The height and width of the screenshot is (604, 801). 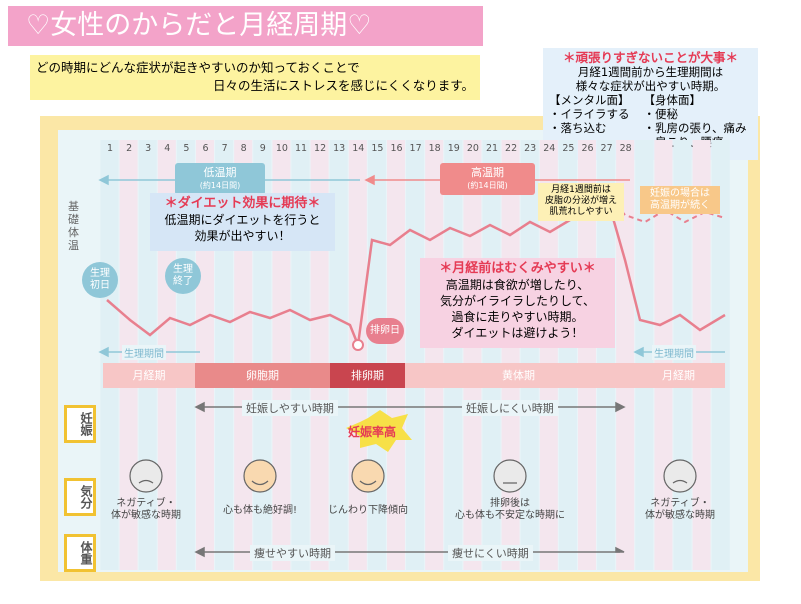 I want to click on day-number: 15, so click(x=377, y=148).